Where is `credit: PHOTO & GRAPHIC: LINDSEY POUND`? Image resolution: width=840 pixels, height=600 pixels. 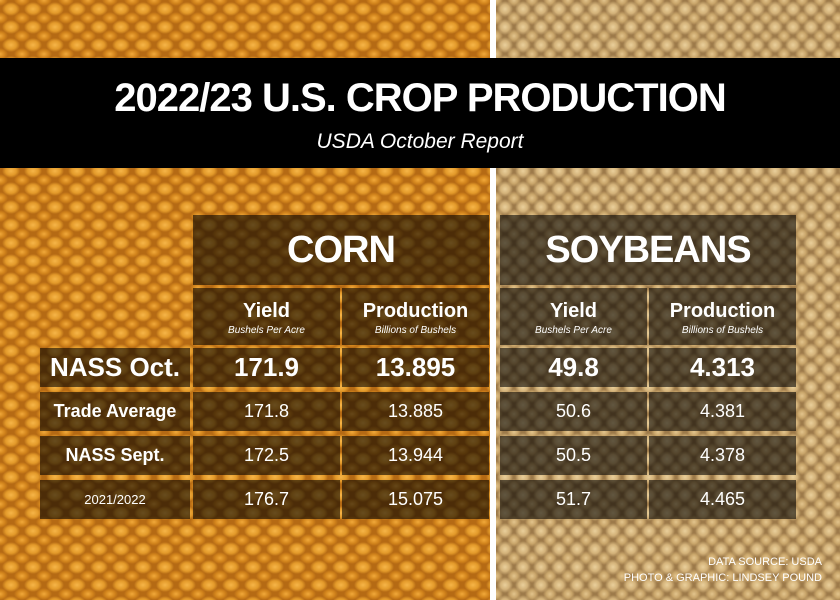
credit: PHOTO & GRAPHIC: LINDSEY POUND is located at coordinates (722, 578).